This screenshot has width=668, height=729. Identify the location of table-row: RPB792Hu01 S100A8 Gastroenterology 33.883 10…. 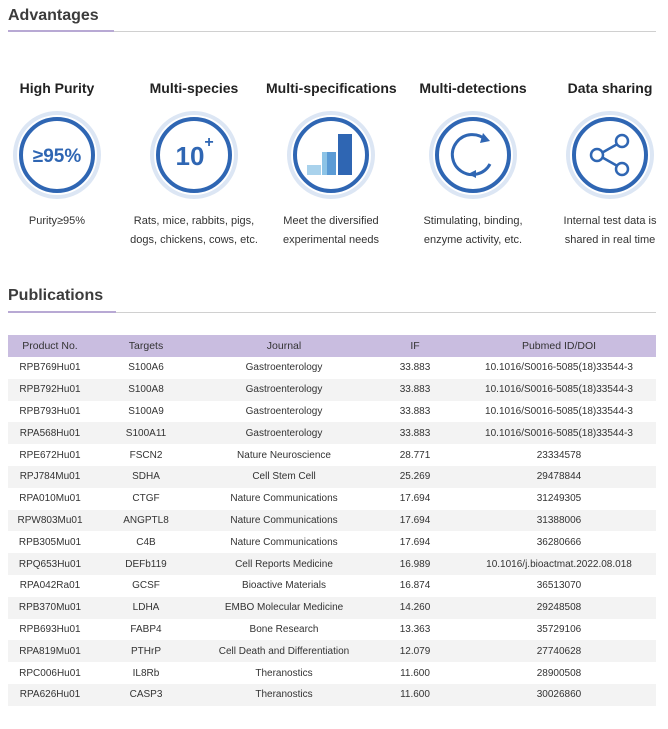
(332, 389).